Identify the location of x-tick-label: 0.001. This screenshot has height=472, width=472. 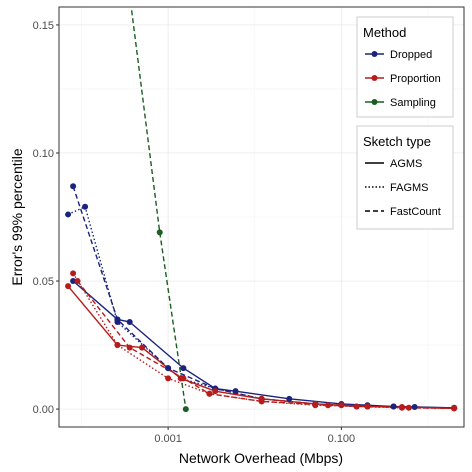
(168, 439).